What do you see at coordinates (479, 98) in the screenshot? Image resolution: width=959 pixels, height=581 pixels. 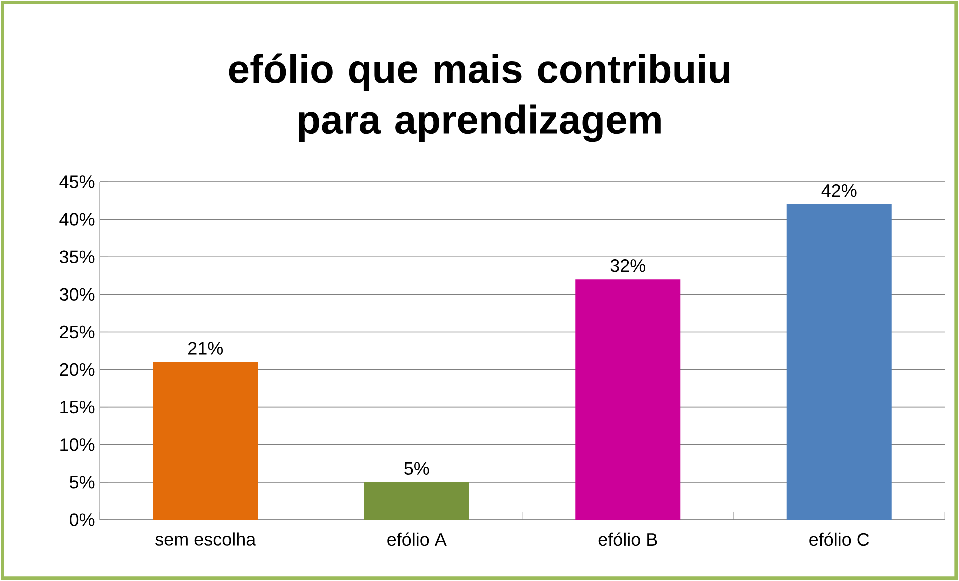 I see `chart-title: efólio que mais contribuiu para aprendizagem` at bounding box center [479, 98].